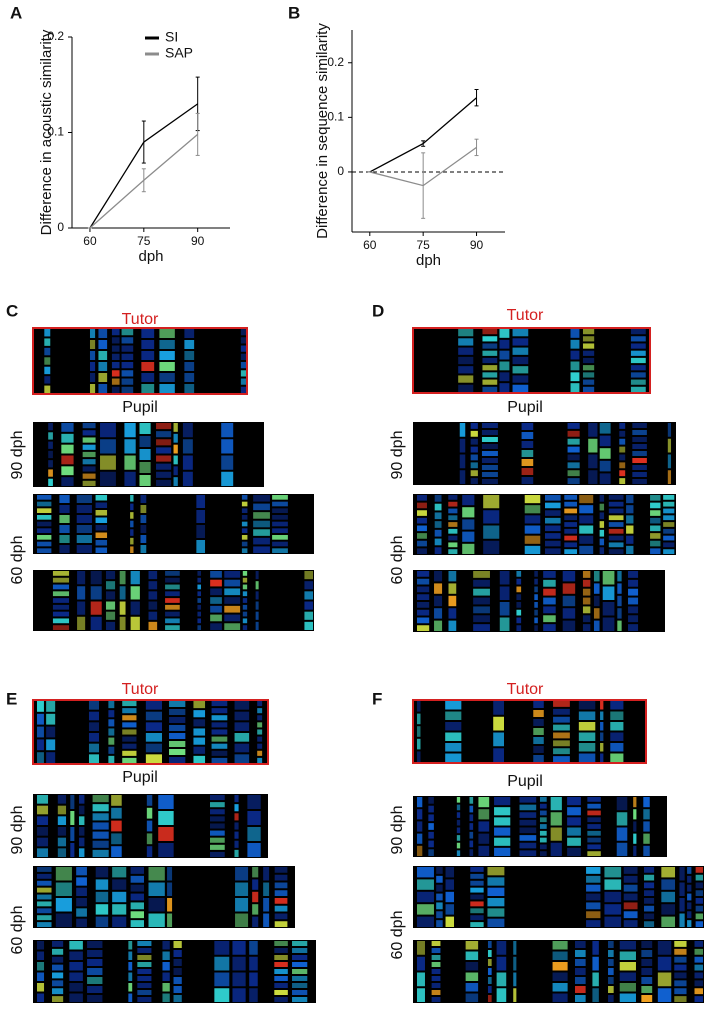  I want to click on y-tick-label: 0, so click(60, 227).